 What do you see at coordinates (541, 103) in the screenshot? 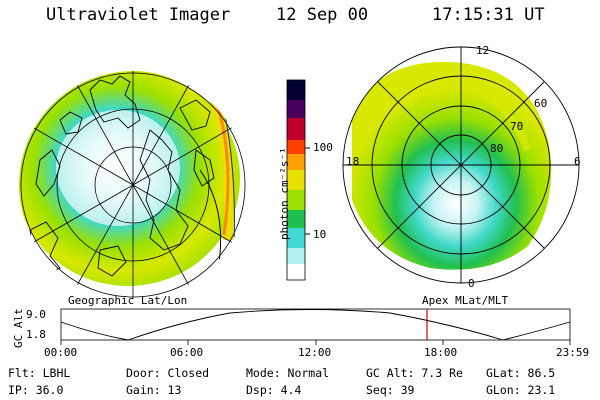
I see `mlat-label: 60` at bounding box center [541, 103].